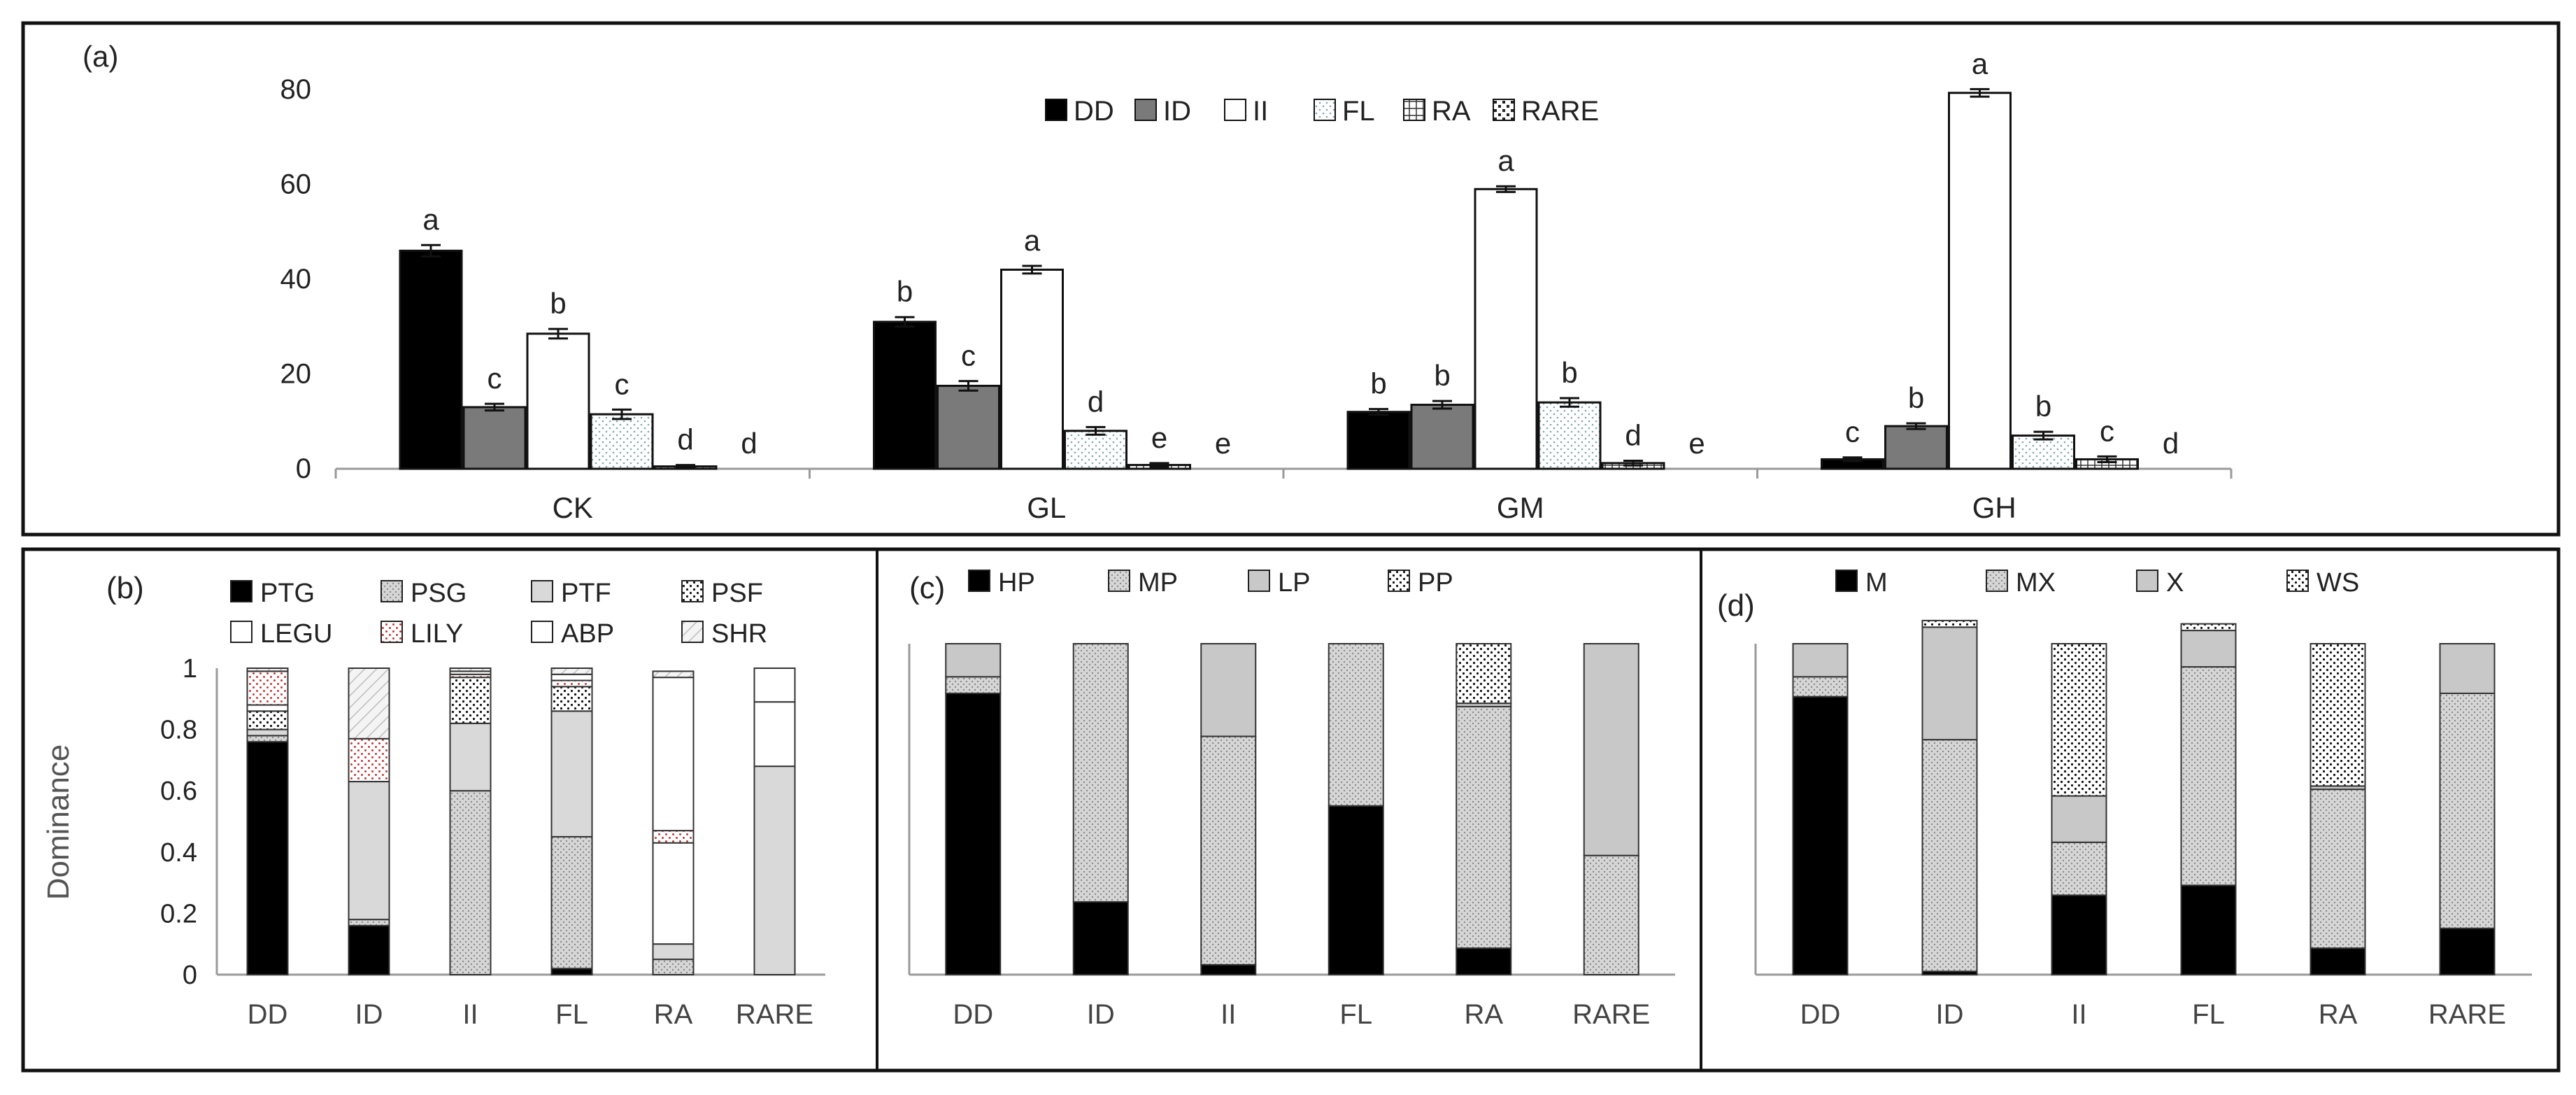 The width and height of the screenshot is (2576, 1095). Describe the element at coordinates (1158, 583) in the screenshot. I see `legend-label: MP` at that location.